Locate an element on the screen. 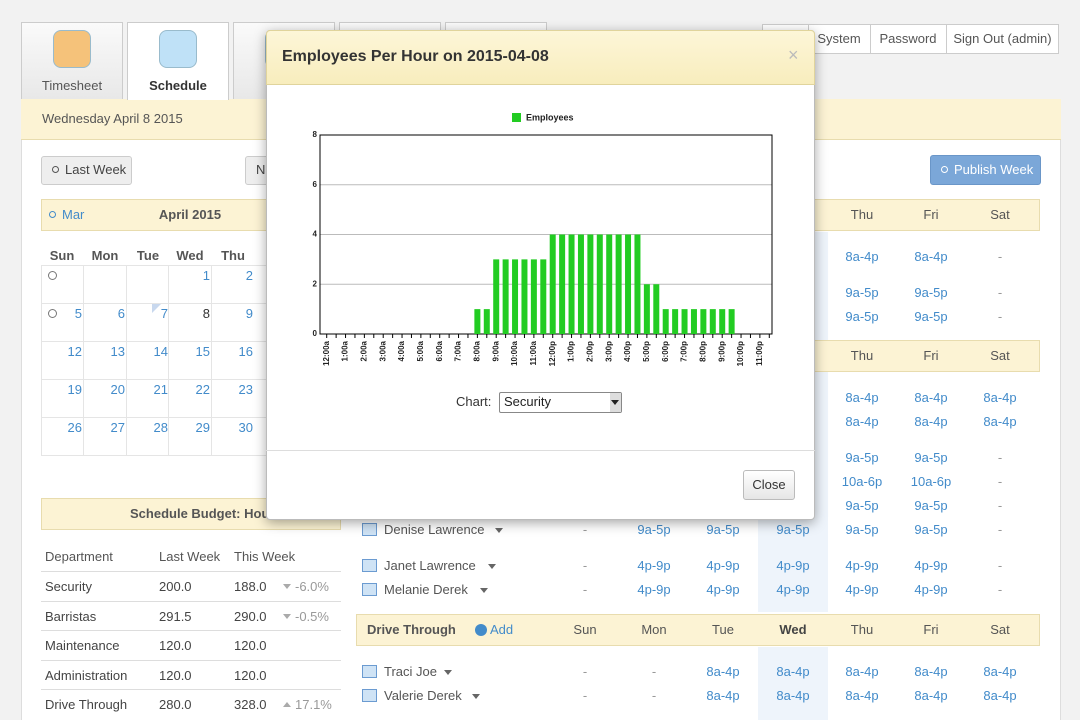  nav-tab-label: Timesheet is located at coordinates (72, 85).